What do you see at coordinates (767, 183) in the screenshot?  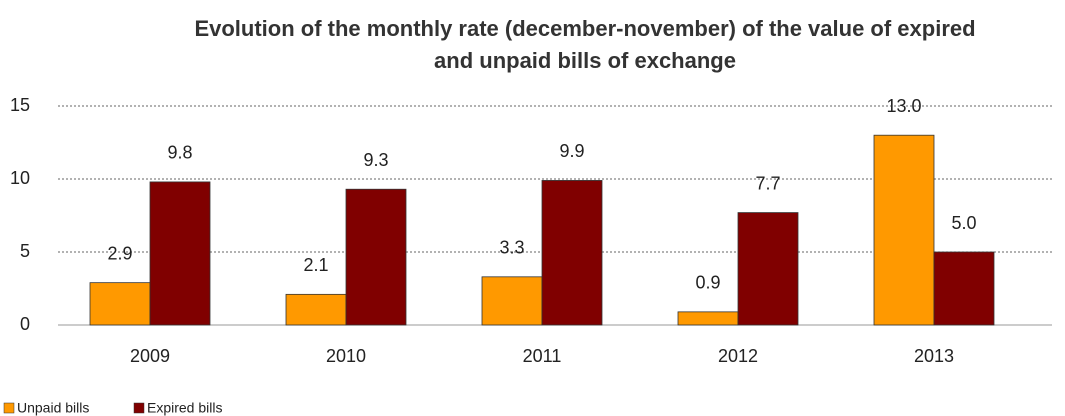 I see `data-label: 7.7` at bounding box center [767, 183].